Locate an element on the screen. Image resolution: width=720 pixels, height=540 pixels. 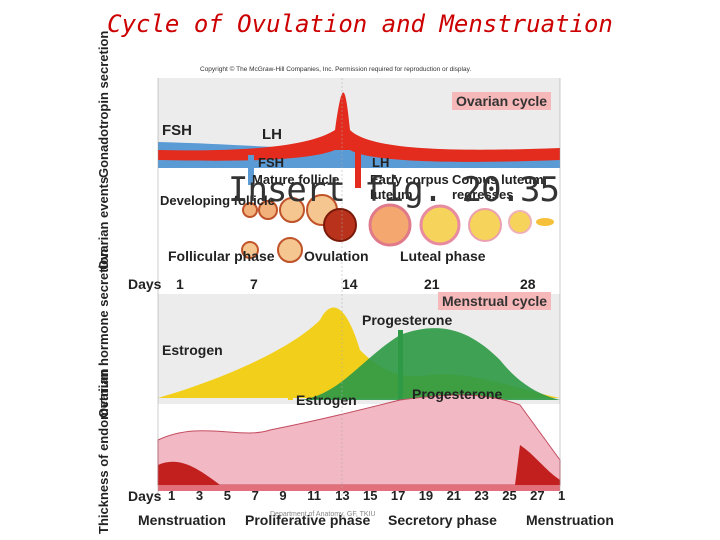
phase-menstruation-start: Menstruation is located at coordinates (182, 520).